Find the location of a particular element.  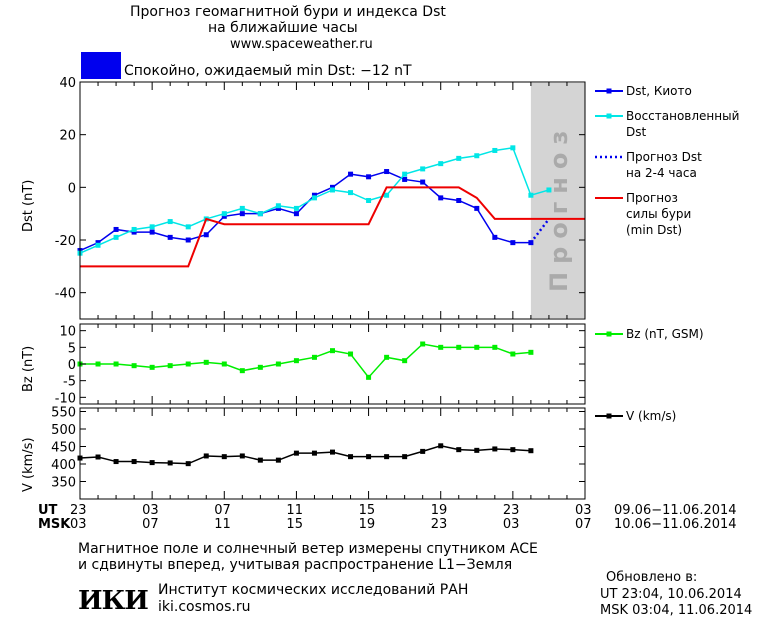

y-tick-label: 450 is located at coordinates (63, 448).